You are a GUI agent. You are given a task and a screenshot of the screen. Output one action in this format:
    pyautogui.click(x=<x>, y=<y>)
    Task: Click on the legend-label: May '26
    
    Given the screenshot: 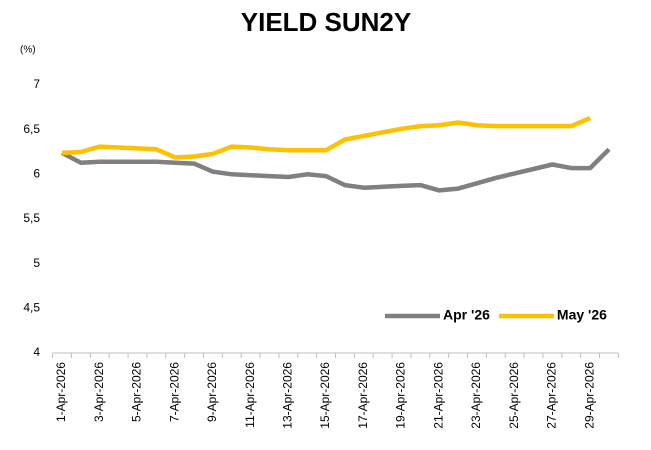 What is the action you would take?
    pyautogui.click(x=582, y=315)
    